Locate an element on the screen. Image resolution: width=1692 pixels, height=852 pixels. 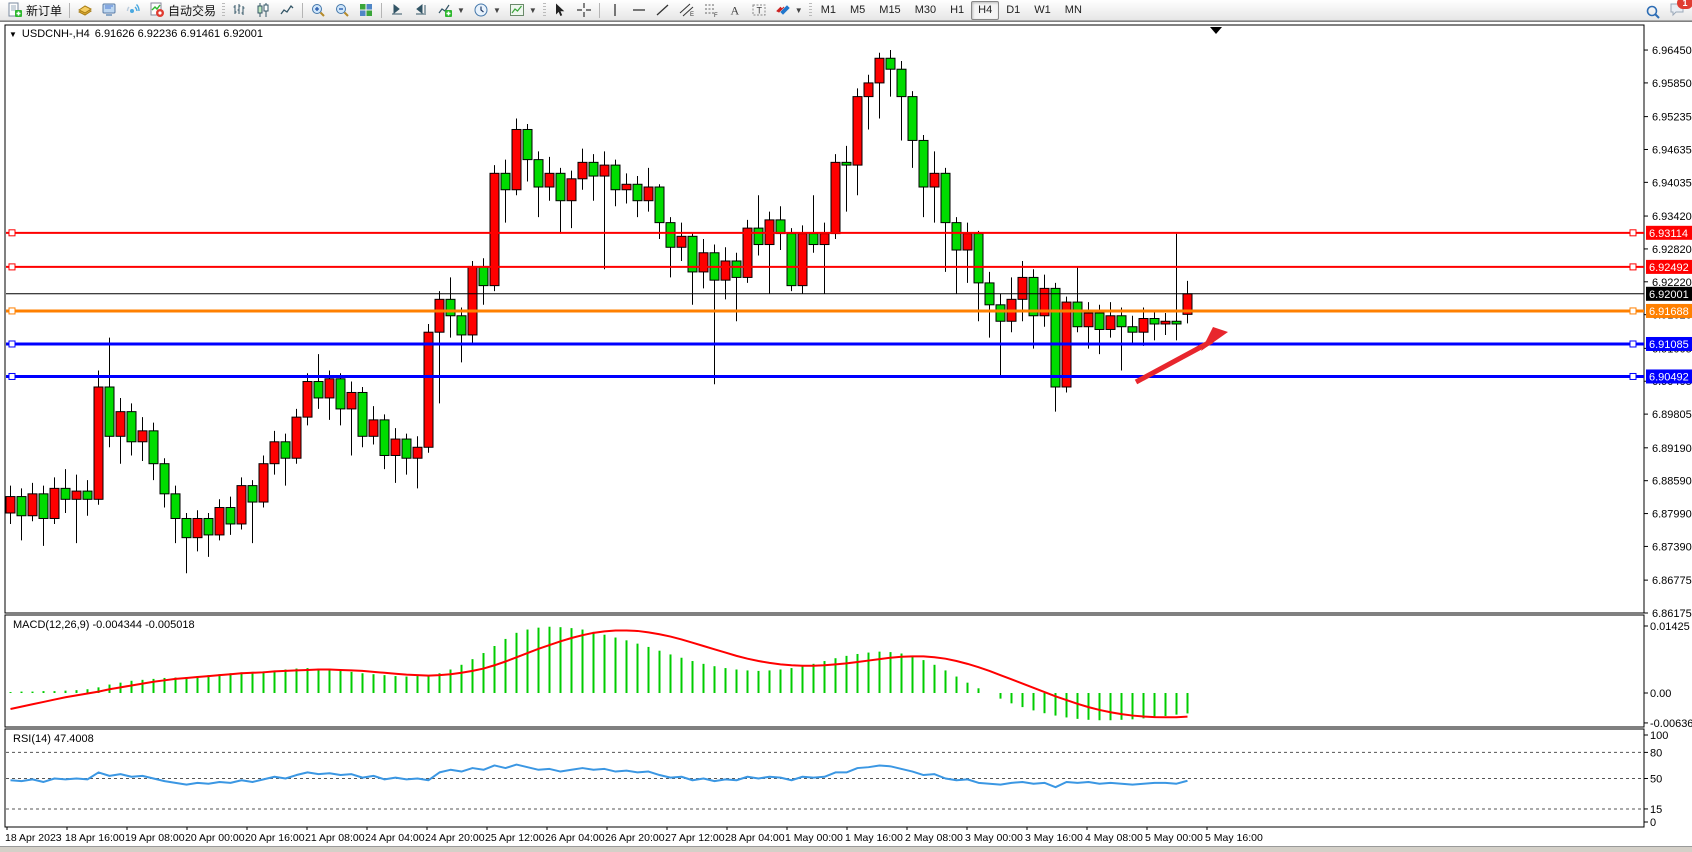
timeframe-button-M15: M15 is located at coordinates (890, 9).